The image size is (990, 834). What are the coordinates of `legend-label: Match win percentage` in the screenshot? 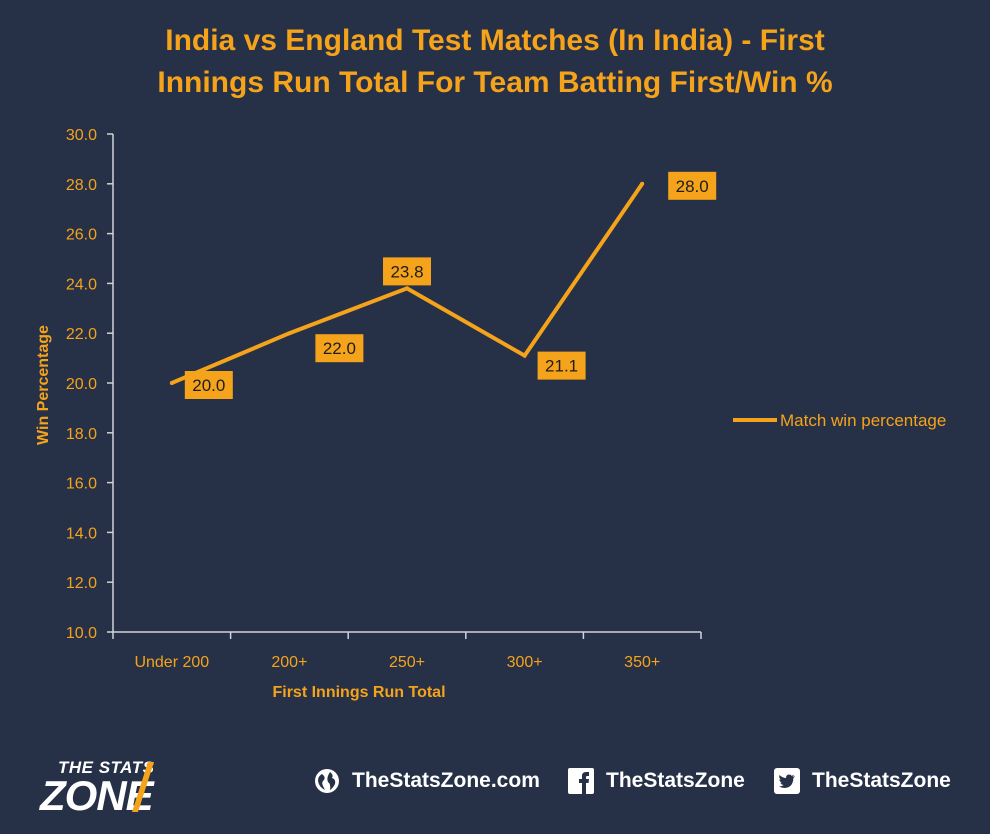 It's located at (863, 420).